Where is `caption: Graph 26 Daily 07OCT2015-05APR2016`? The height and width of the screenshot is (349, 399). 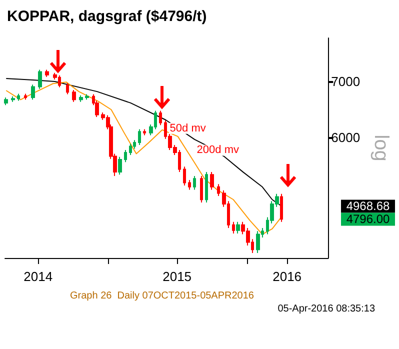
caption: Graph 26 Daily 07OCT2015-05APR2016 is located at coordinates (162, 296).